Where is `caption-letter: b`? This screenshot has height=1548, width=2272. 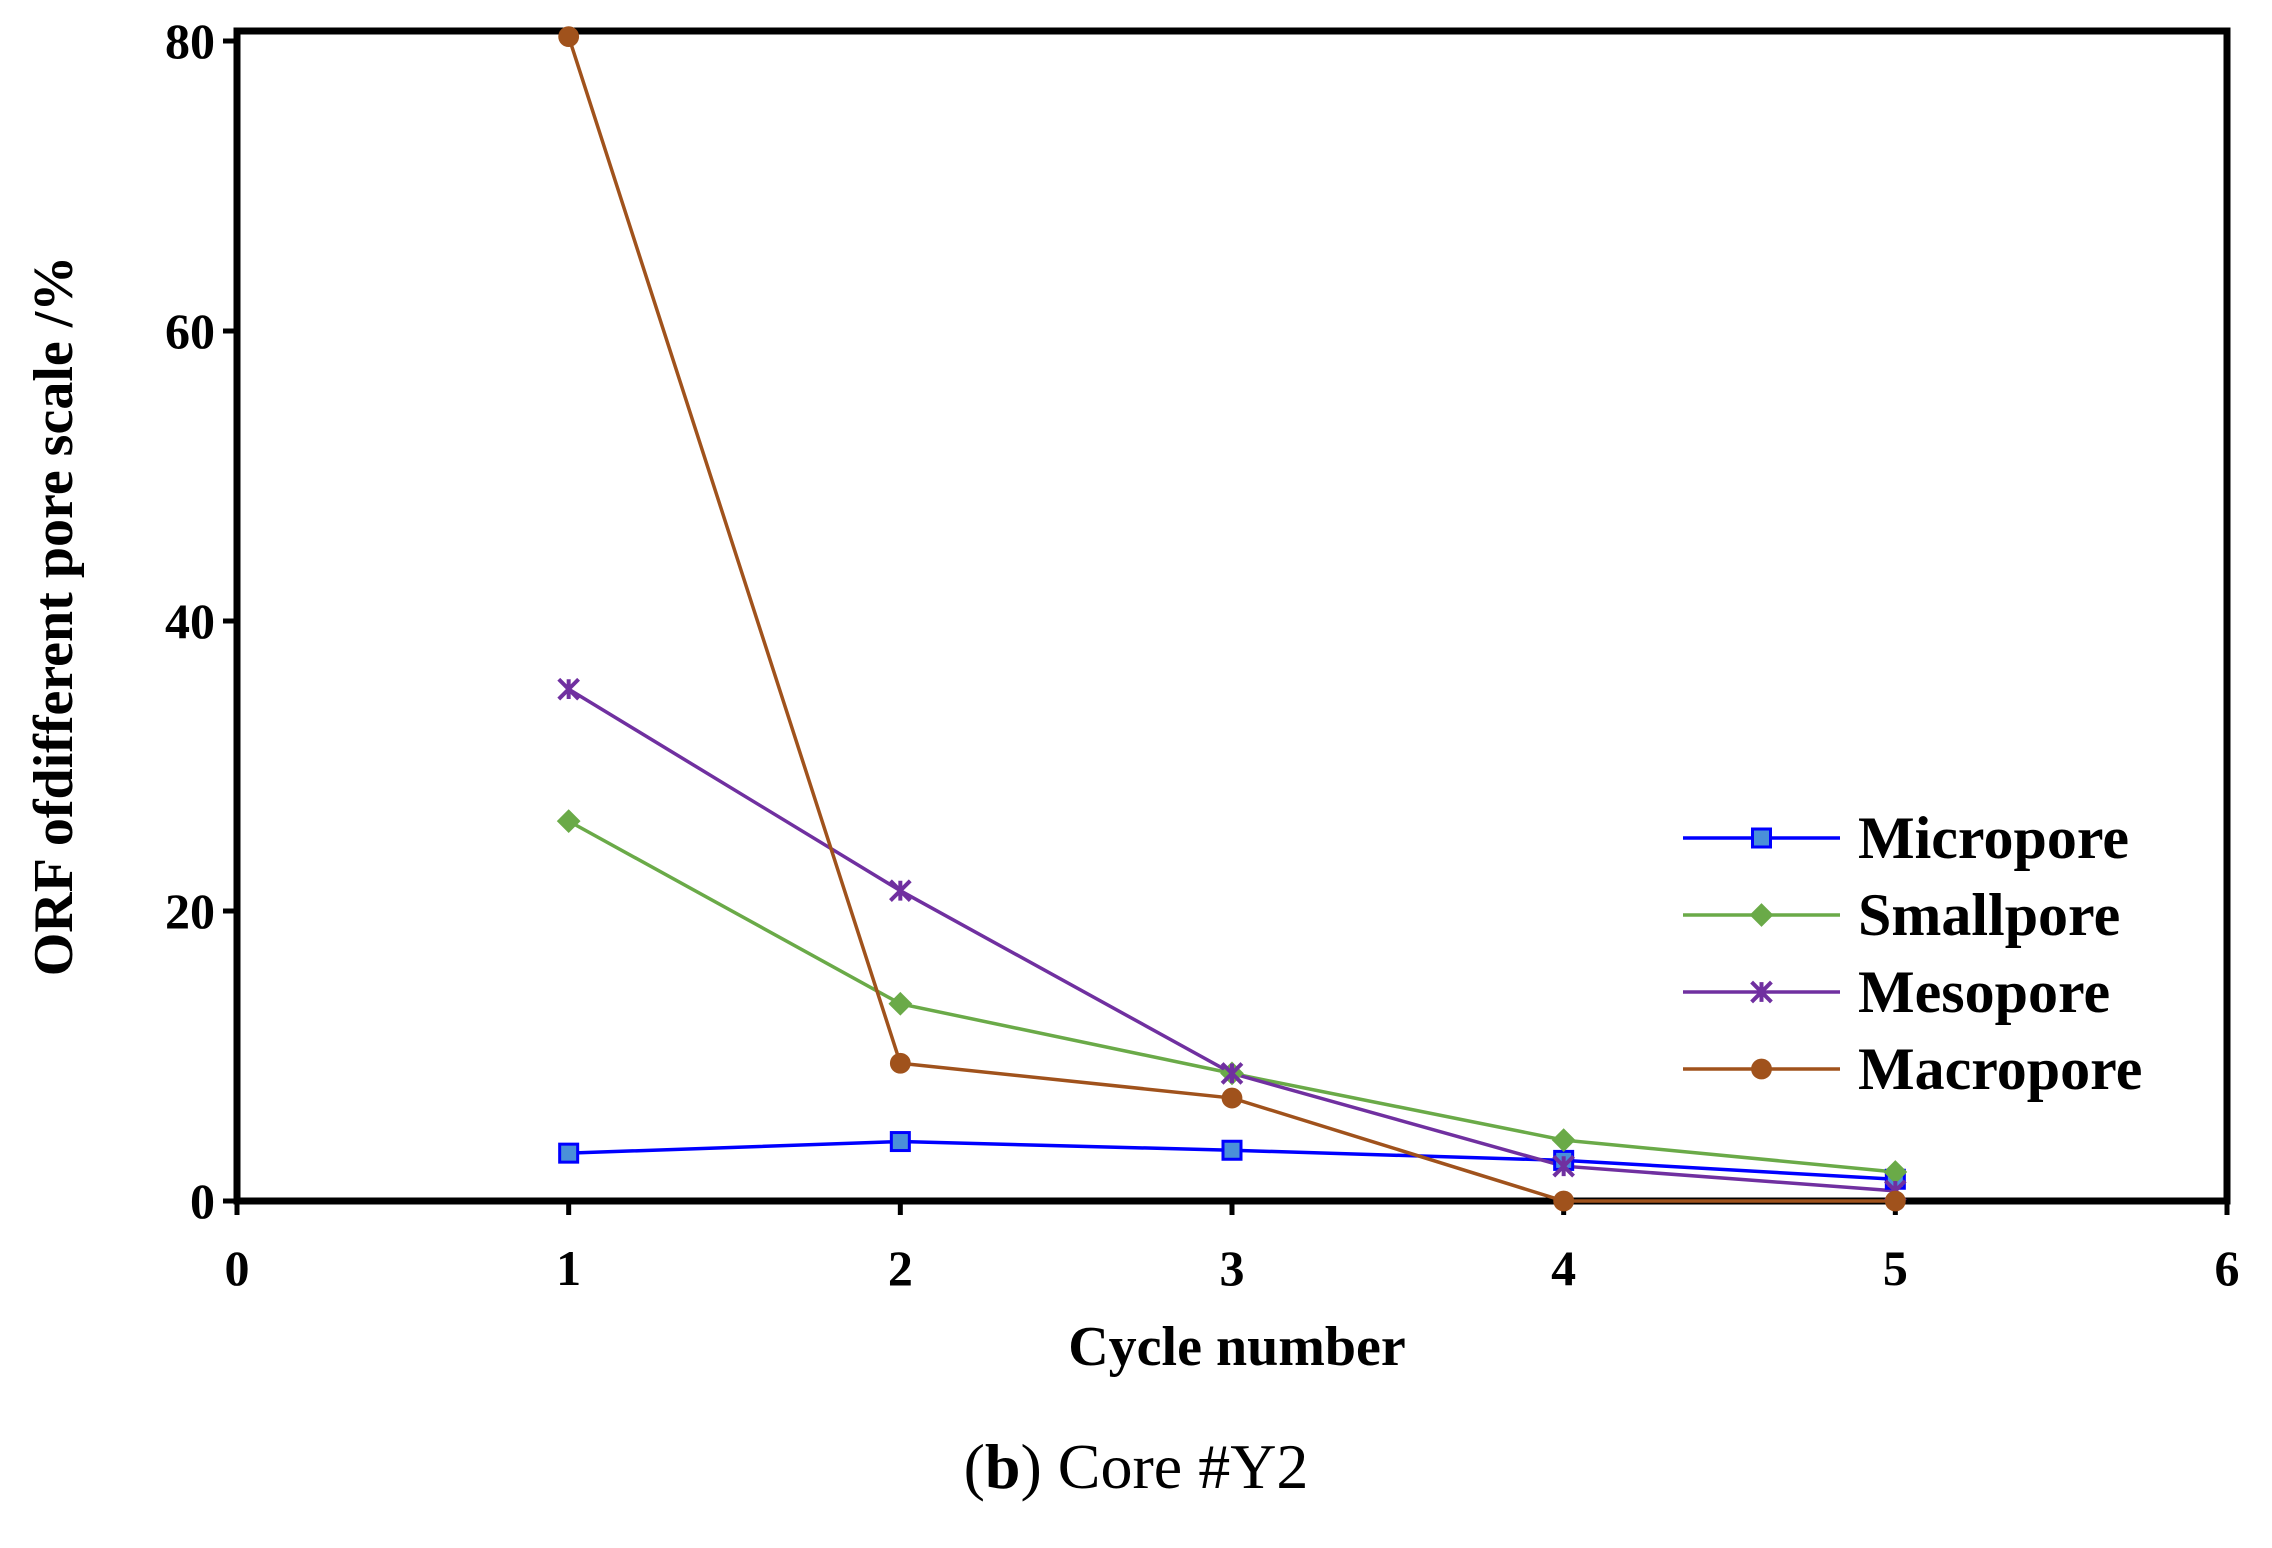 caption-letter: b is located at coordinates (1002, 1466).